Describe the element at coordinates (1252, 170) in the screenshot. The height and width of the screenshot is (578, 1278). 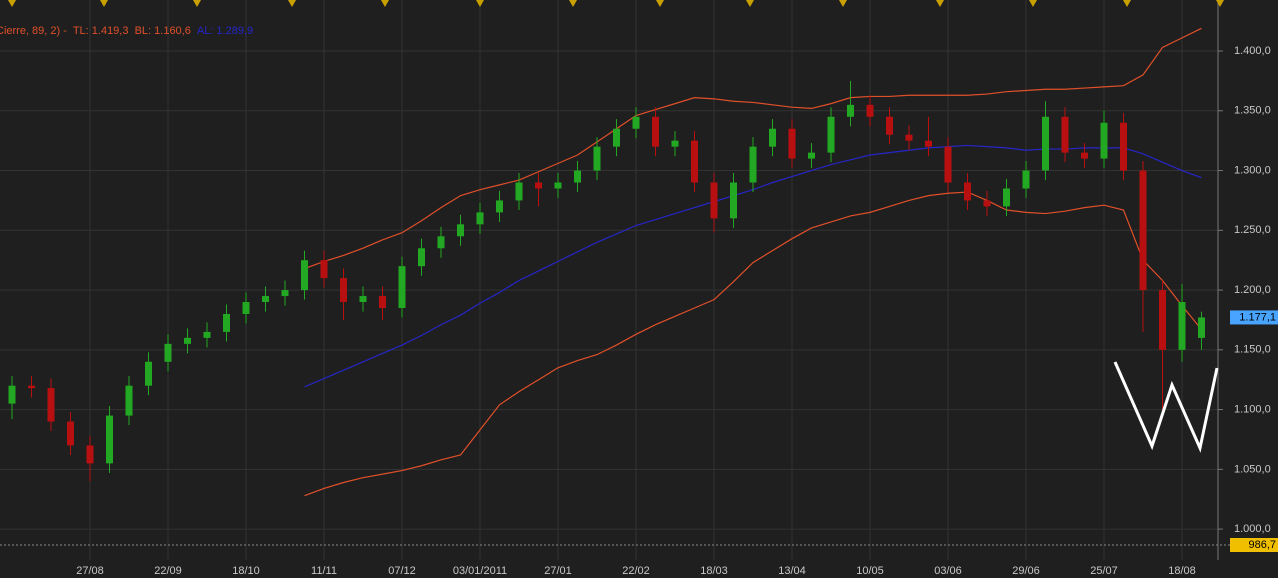
I see `y-tick-label: 1.300,0` at that location.